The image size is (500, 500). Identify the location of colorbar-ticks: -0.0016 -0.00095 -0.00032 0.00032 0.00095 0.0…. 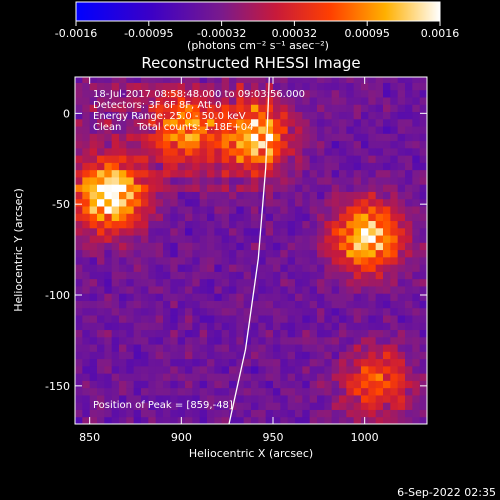
(257, 30).